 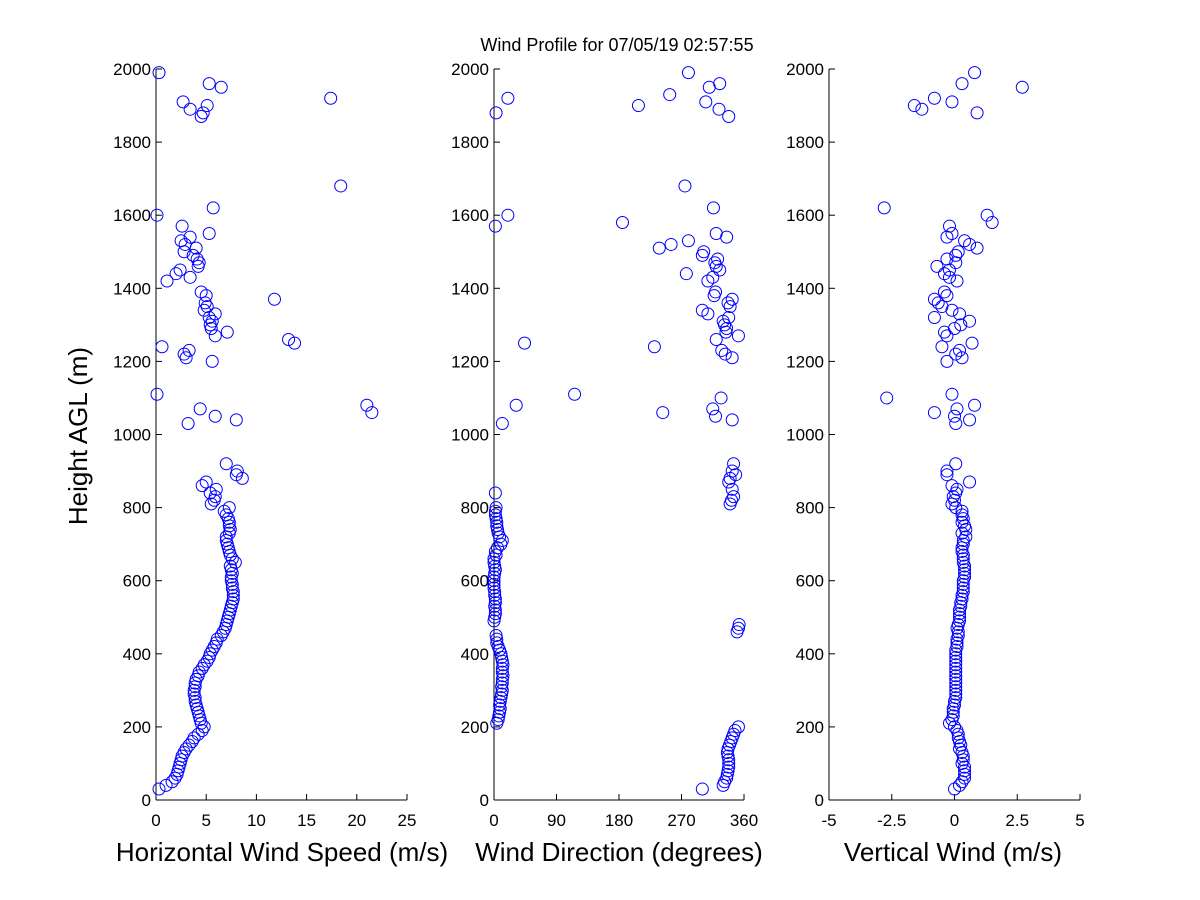 I want to click on vertical-y-tick-label: 200, so click(x=810, y=727).